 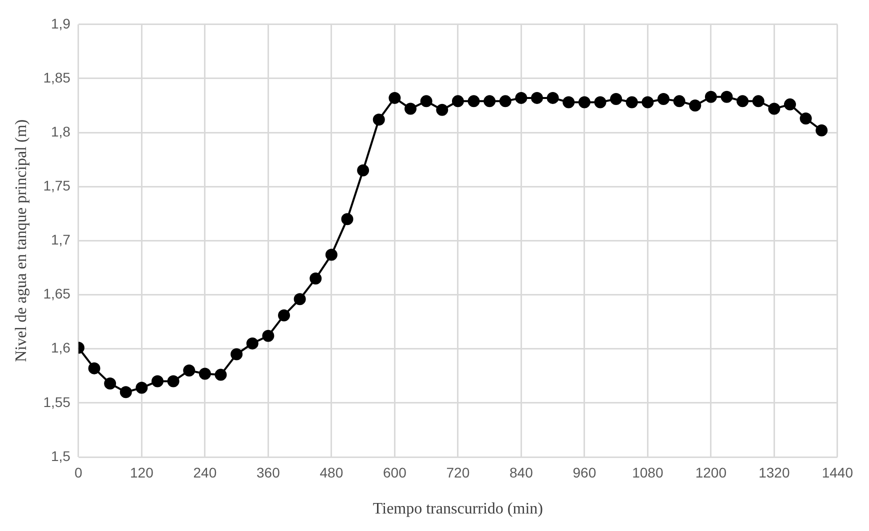 I want to click on y-tick-label: 1,55, so click(x=57, y=402).